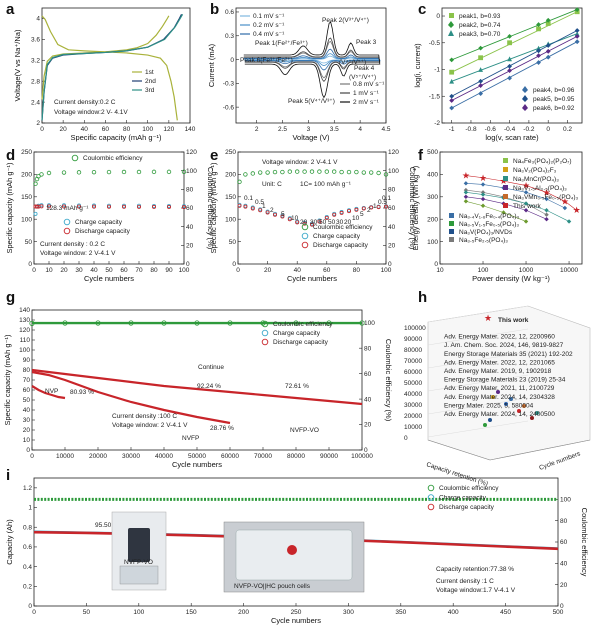 The width and height of the screenshot is (600, 628). I want to click on nvp-curve, so click(48, 392).